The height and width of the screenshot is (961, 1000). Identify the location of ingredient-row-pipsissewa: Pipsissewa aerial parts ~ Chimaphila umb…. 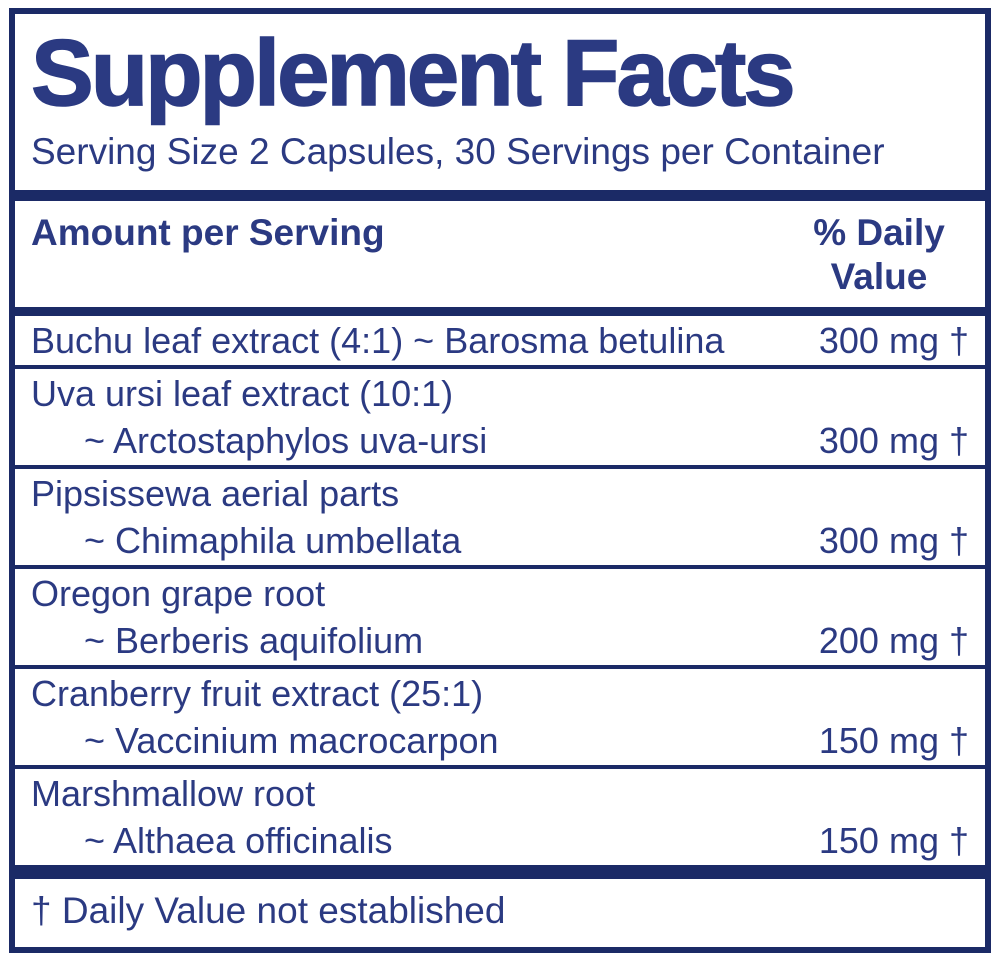
(500, 517).